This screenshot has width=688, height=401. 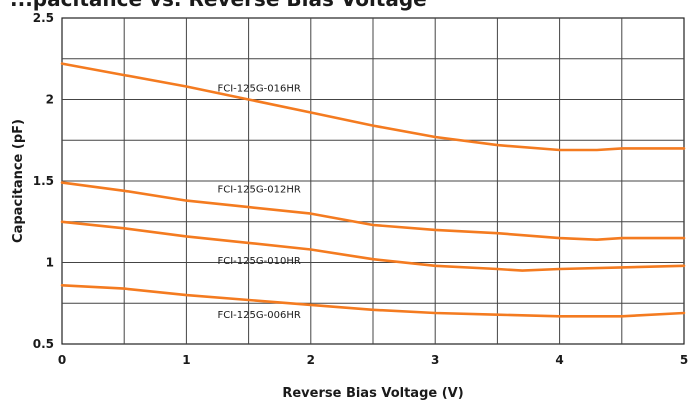 What do you see at coordinates (50, 263) in the screenshot?
I see `y-tick-label: 1` at bounding box center [50, 263].